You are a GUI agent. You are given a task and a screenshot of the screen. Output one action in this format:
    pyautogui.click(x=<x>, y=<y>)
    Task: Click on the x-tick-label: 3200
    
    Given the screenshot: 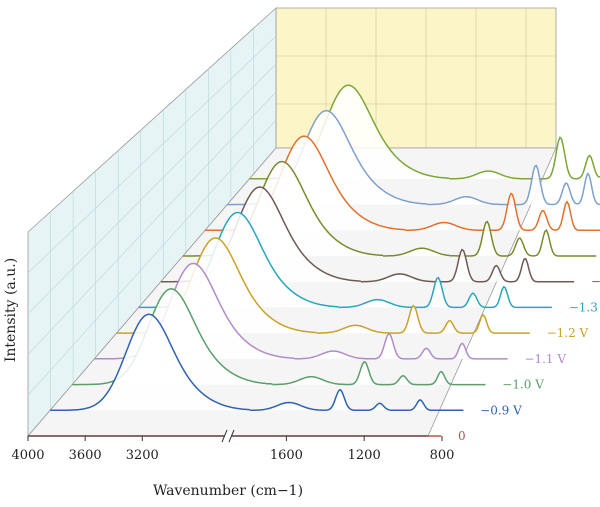 What is the action you would take?
    pyautogui.click(x=142, y=455)
    